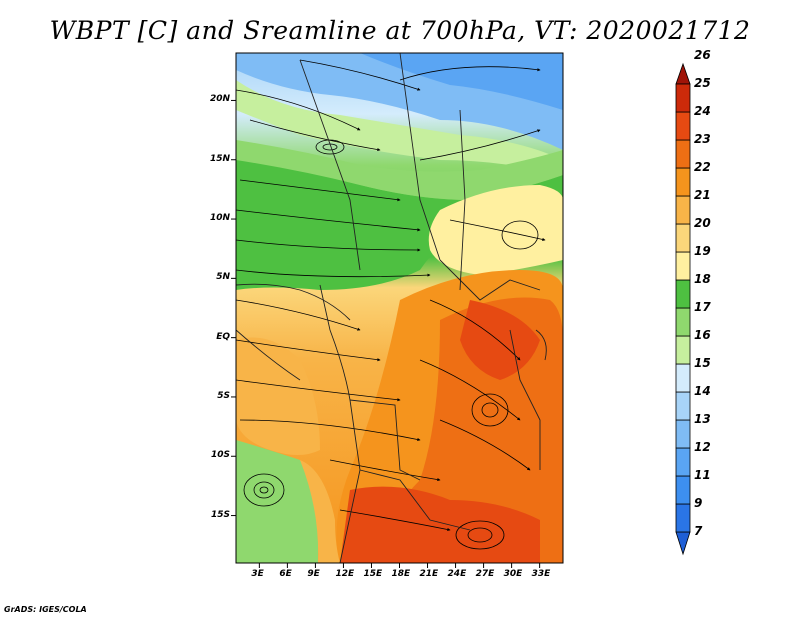 The height and width of the screenshot is (618, 800). What do you see at coordinates (702, 335) in the screenshot?
I see `colorbar-label: 16` at bounding box center [702, 335].